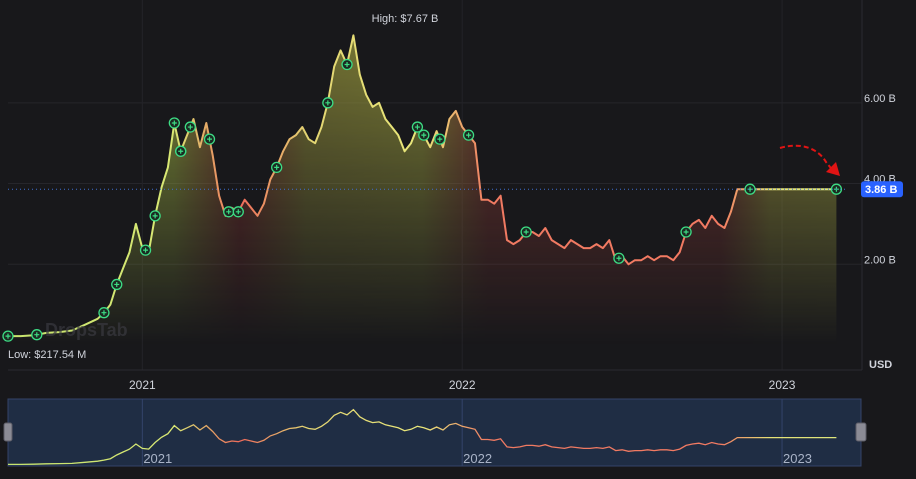 This screenshot has height=479, width=916. I want to click on y-tick-label: 6.00 B, so click(880, 99).